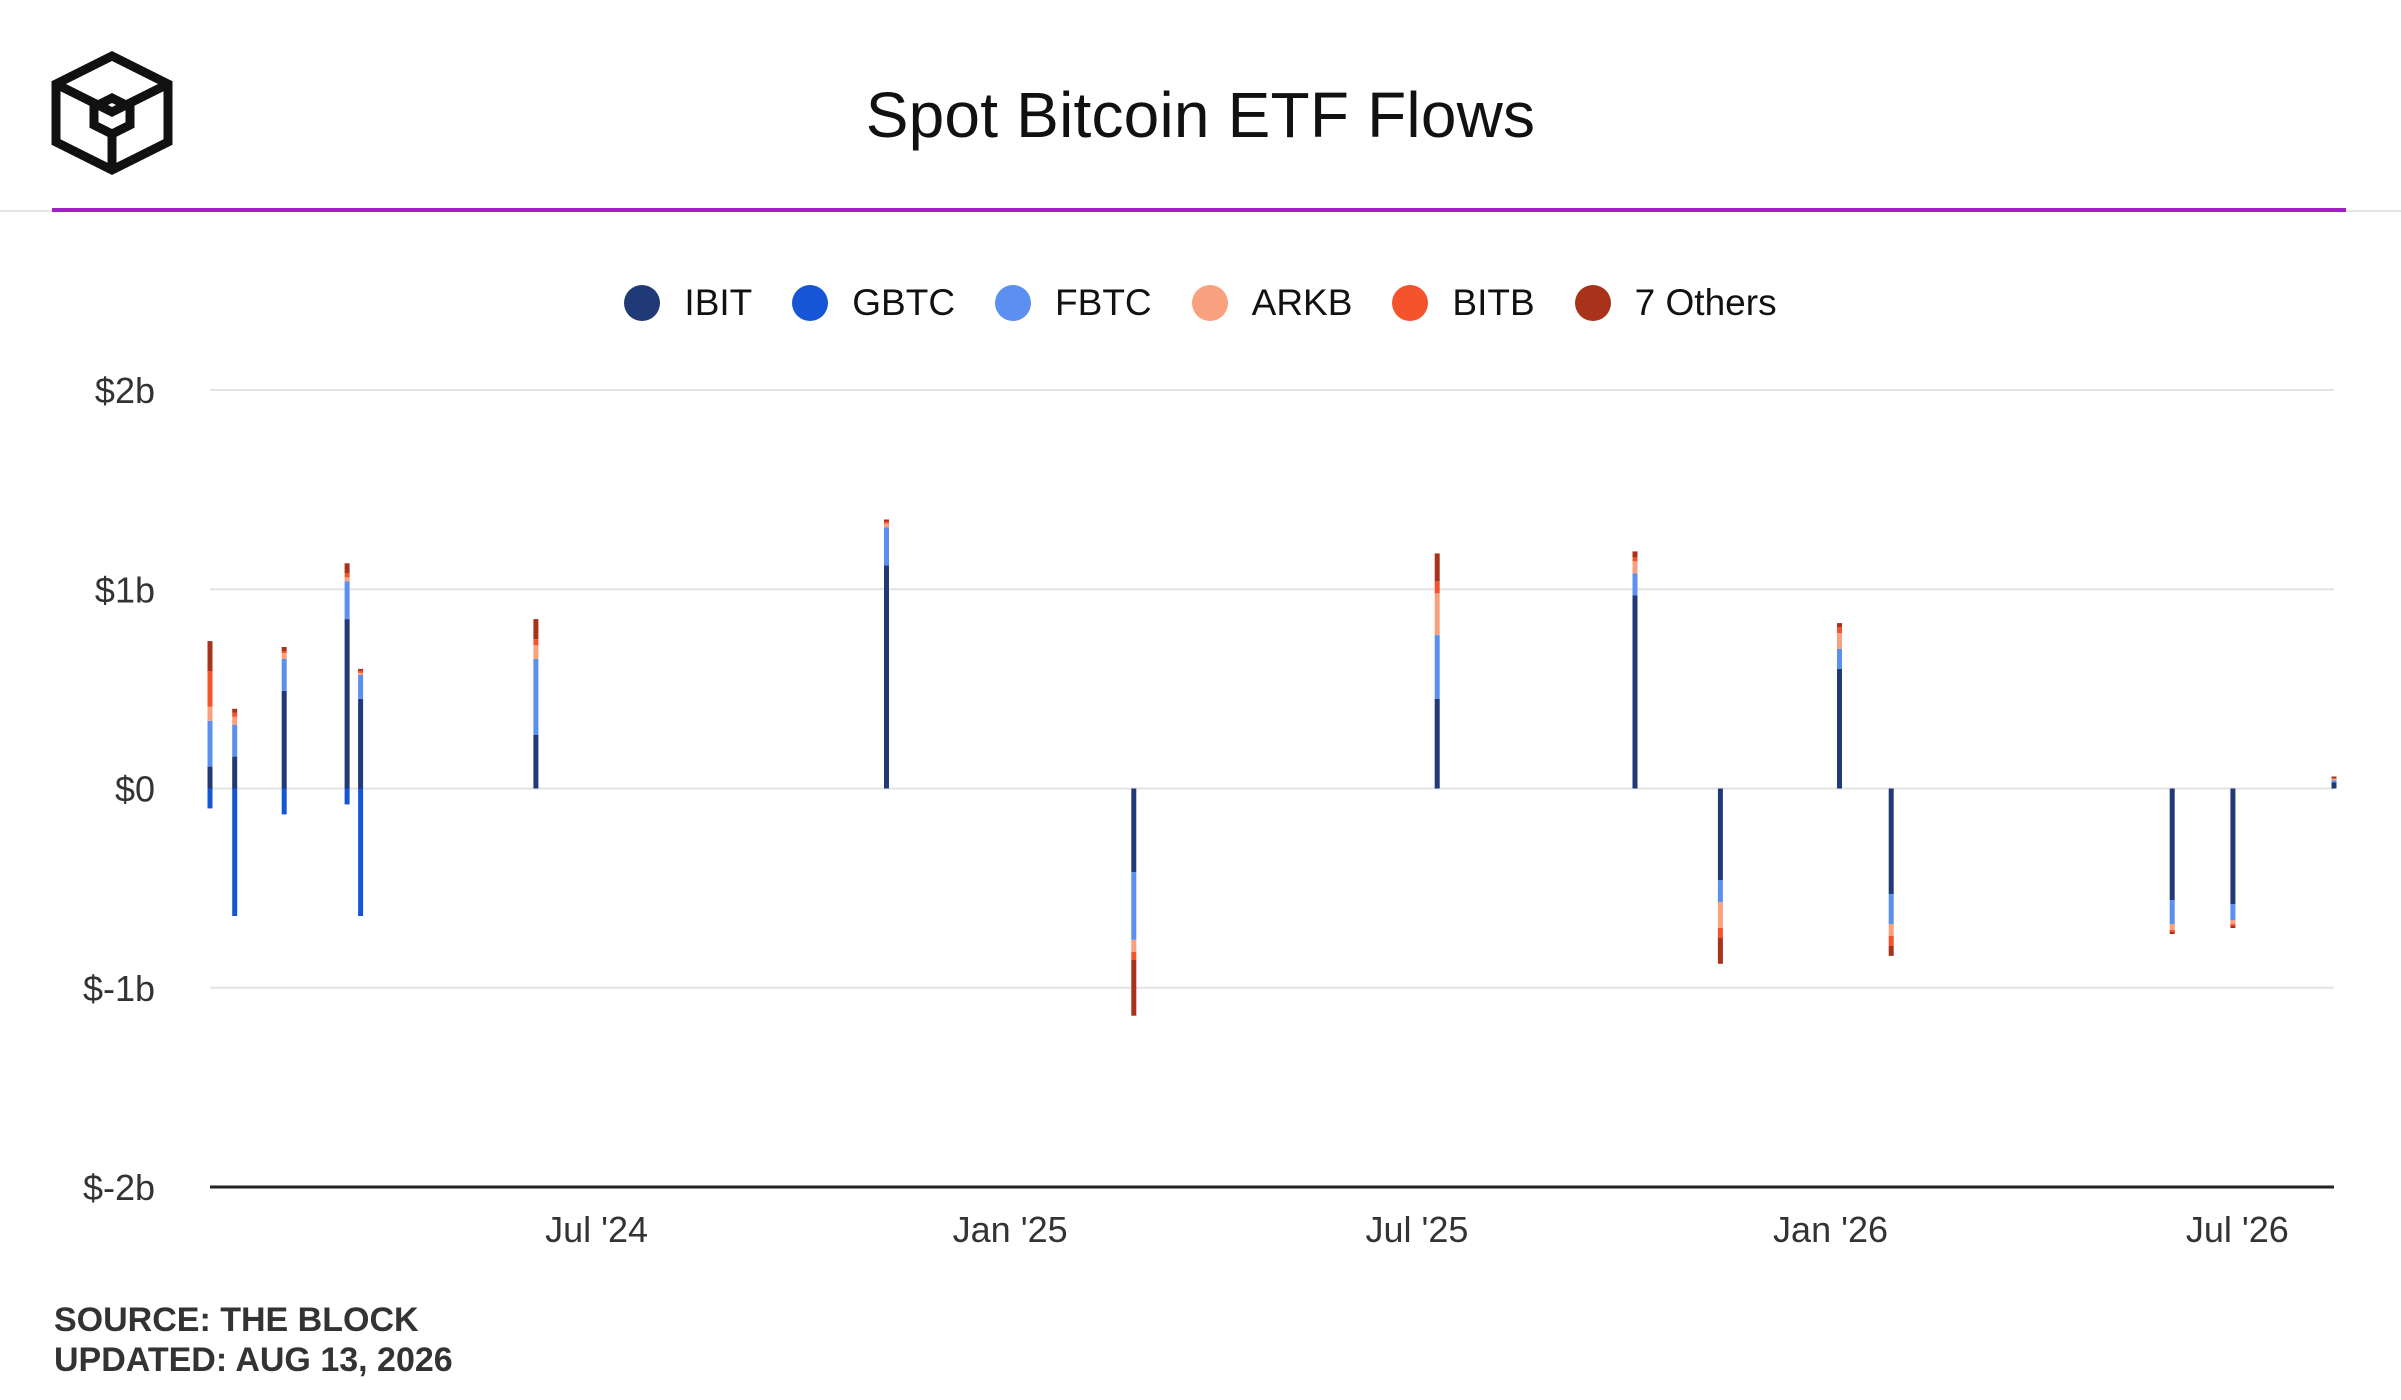  I want to click on legend-item-ibit: IBIT, so click(688, 303).